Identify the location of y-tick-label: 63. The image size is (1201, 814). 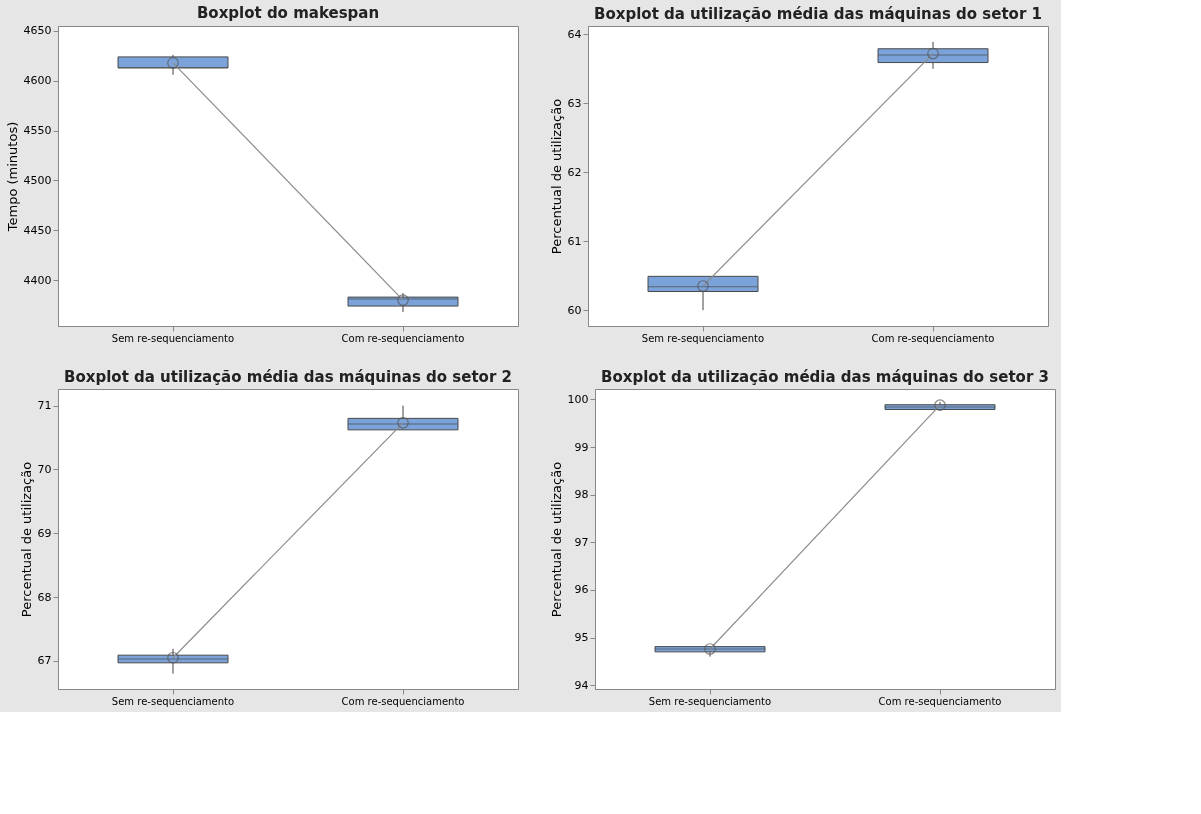
(574, 103).